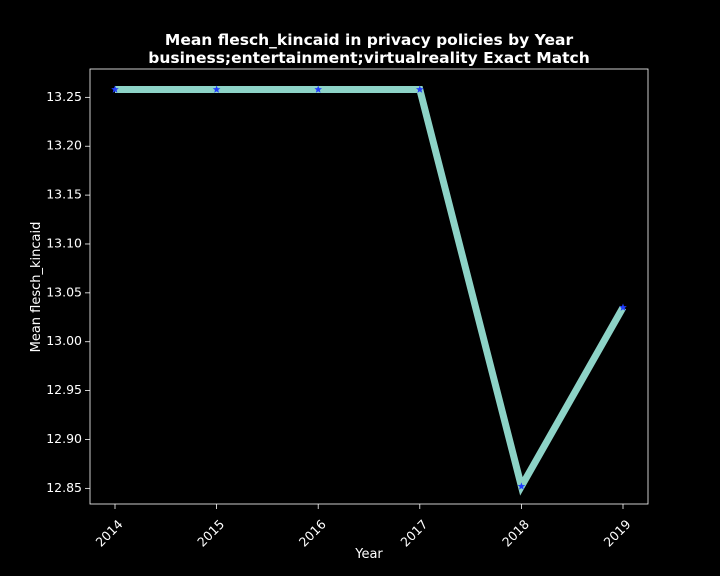 Image resolution: width=720 pixels, height=576 pixels. I want to click on y-tick-label: 13.00, so click(64, 340).